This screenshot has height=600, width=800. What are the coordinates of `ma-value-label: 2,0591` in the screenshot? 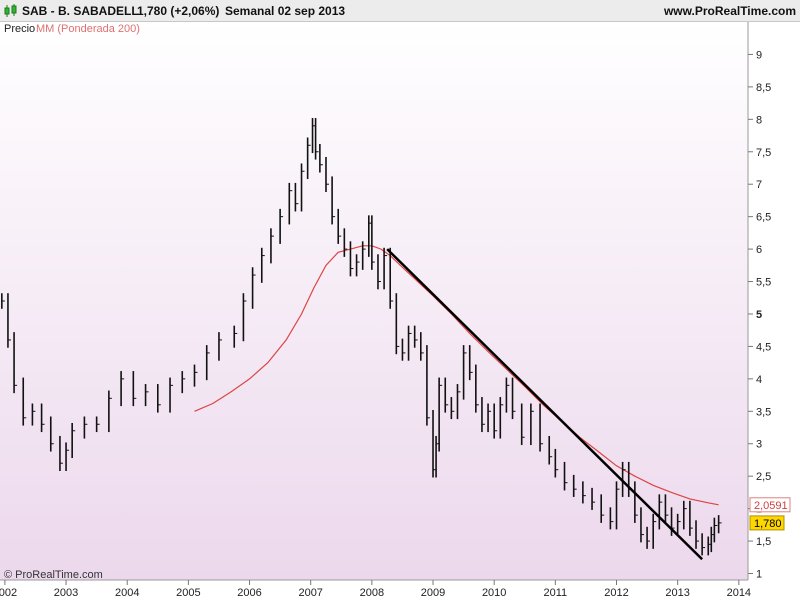 It's located at (771, 506).